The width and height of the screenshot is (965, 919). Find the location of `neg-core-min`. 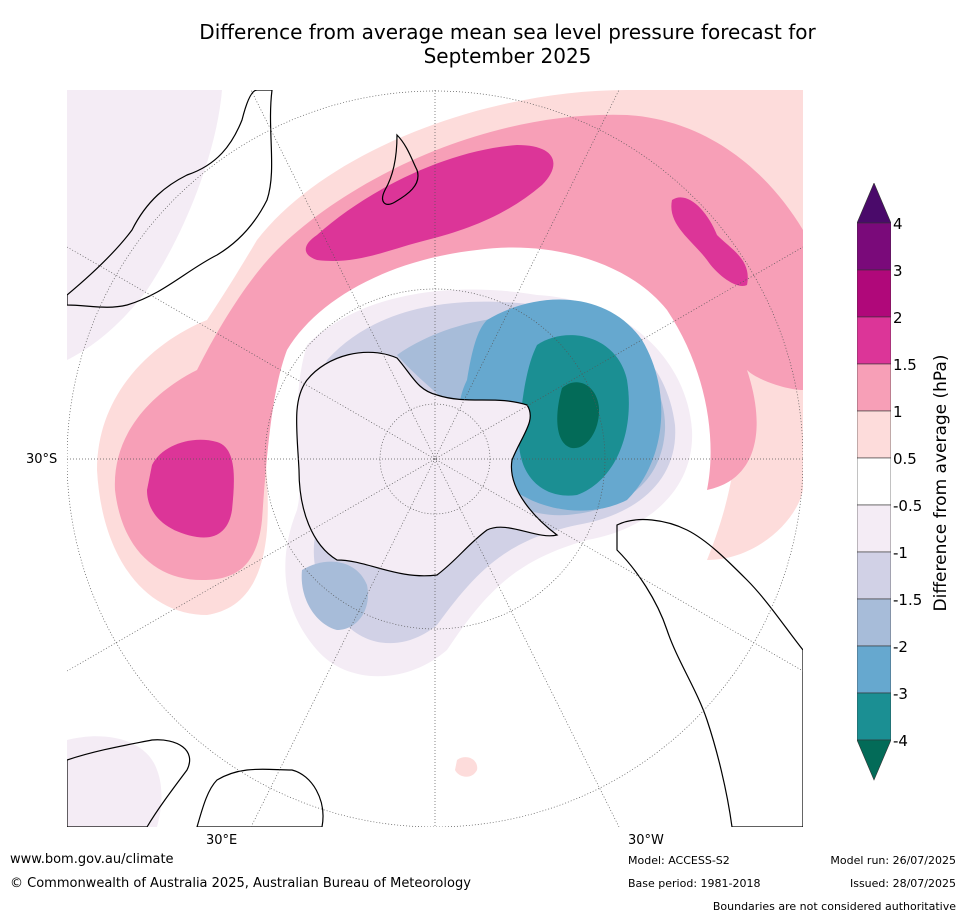

neg-core-min is located at coordinates (578, 415).